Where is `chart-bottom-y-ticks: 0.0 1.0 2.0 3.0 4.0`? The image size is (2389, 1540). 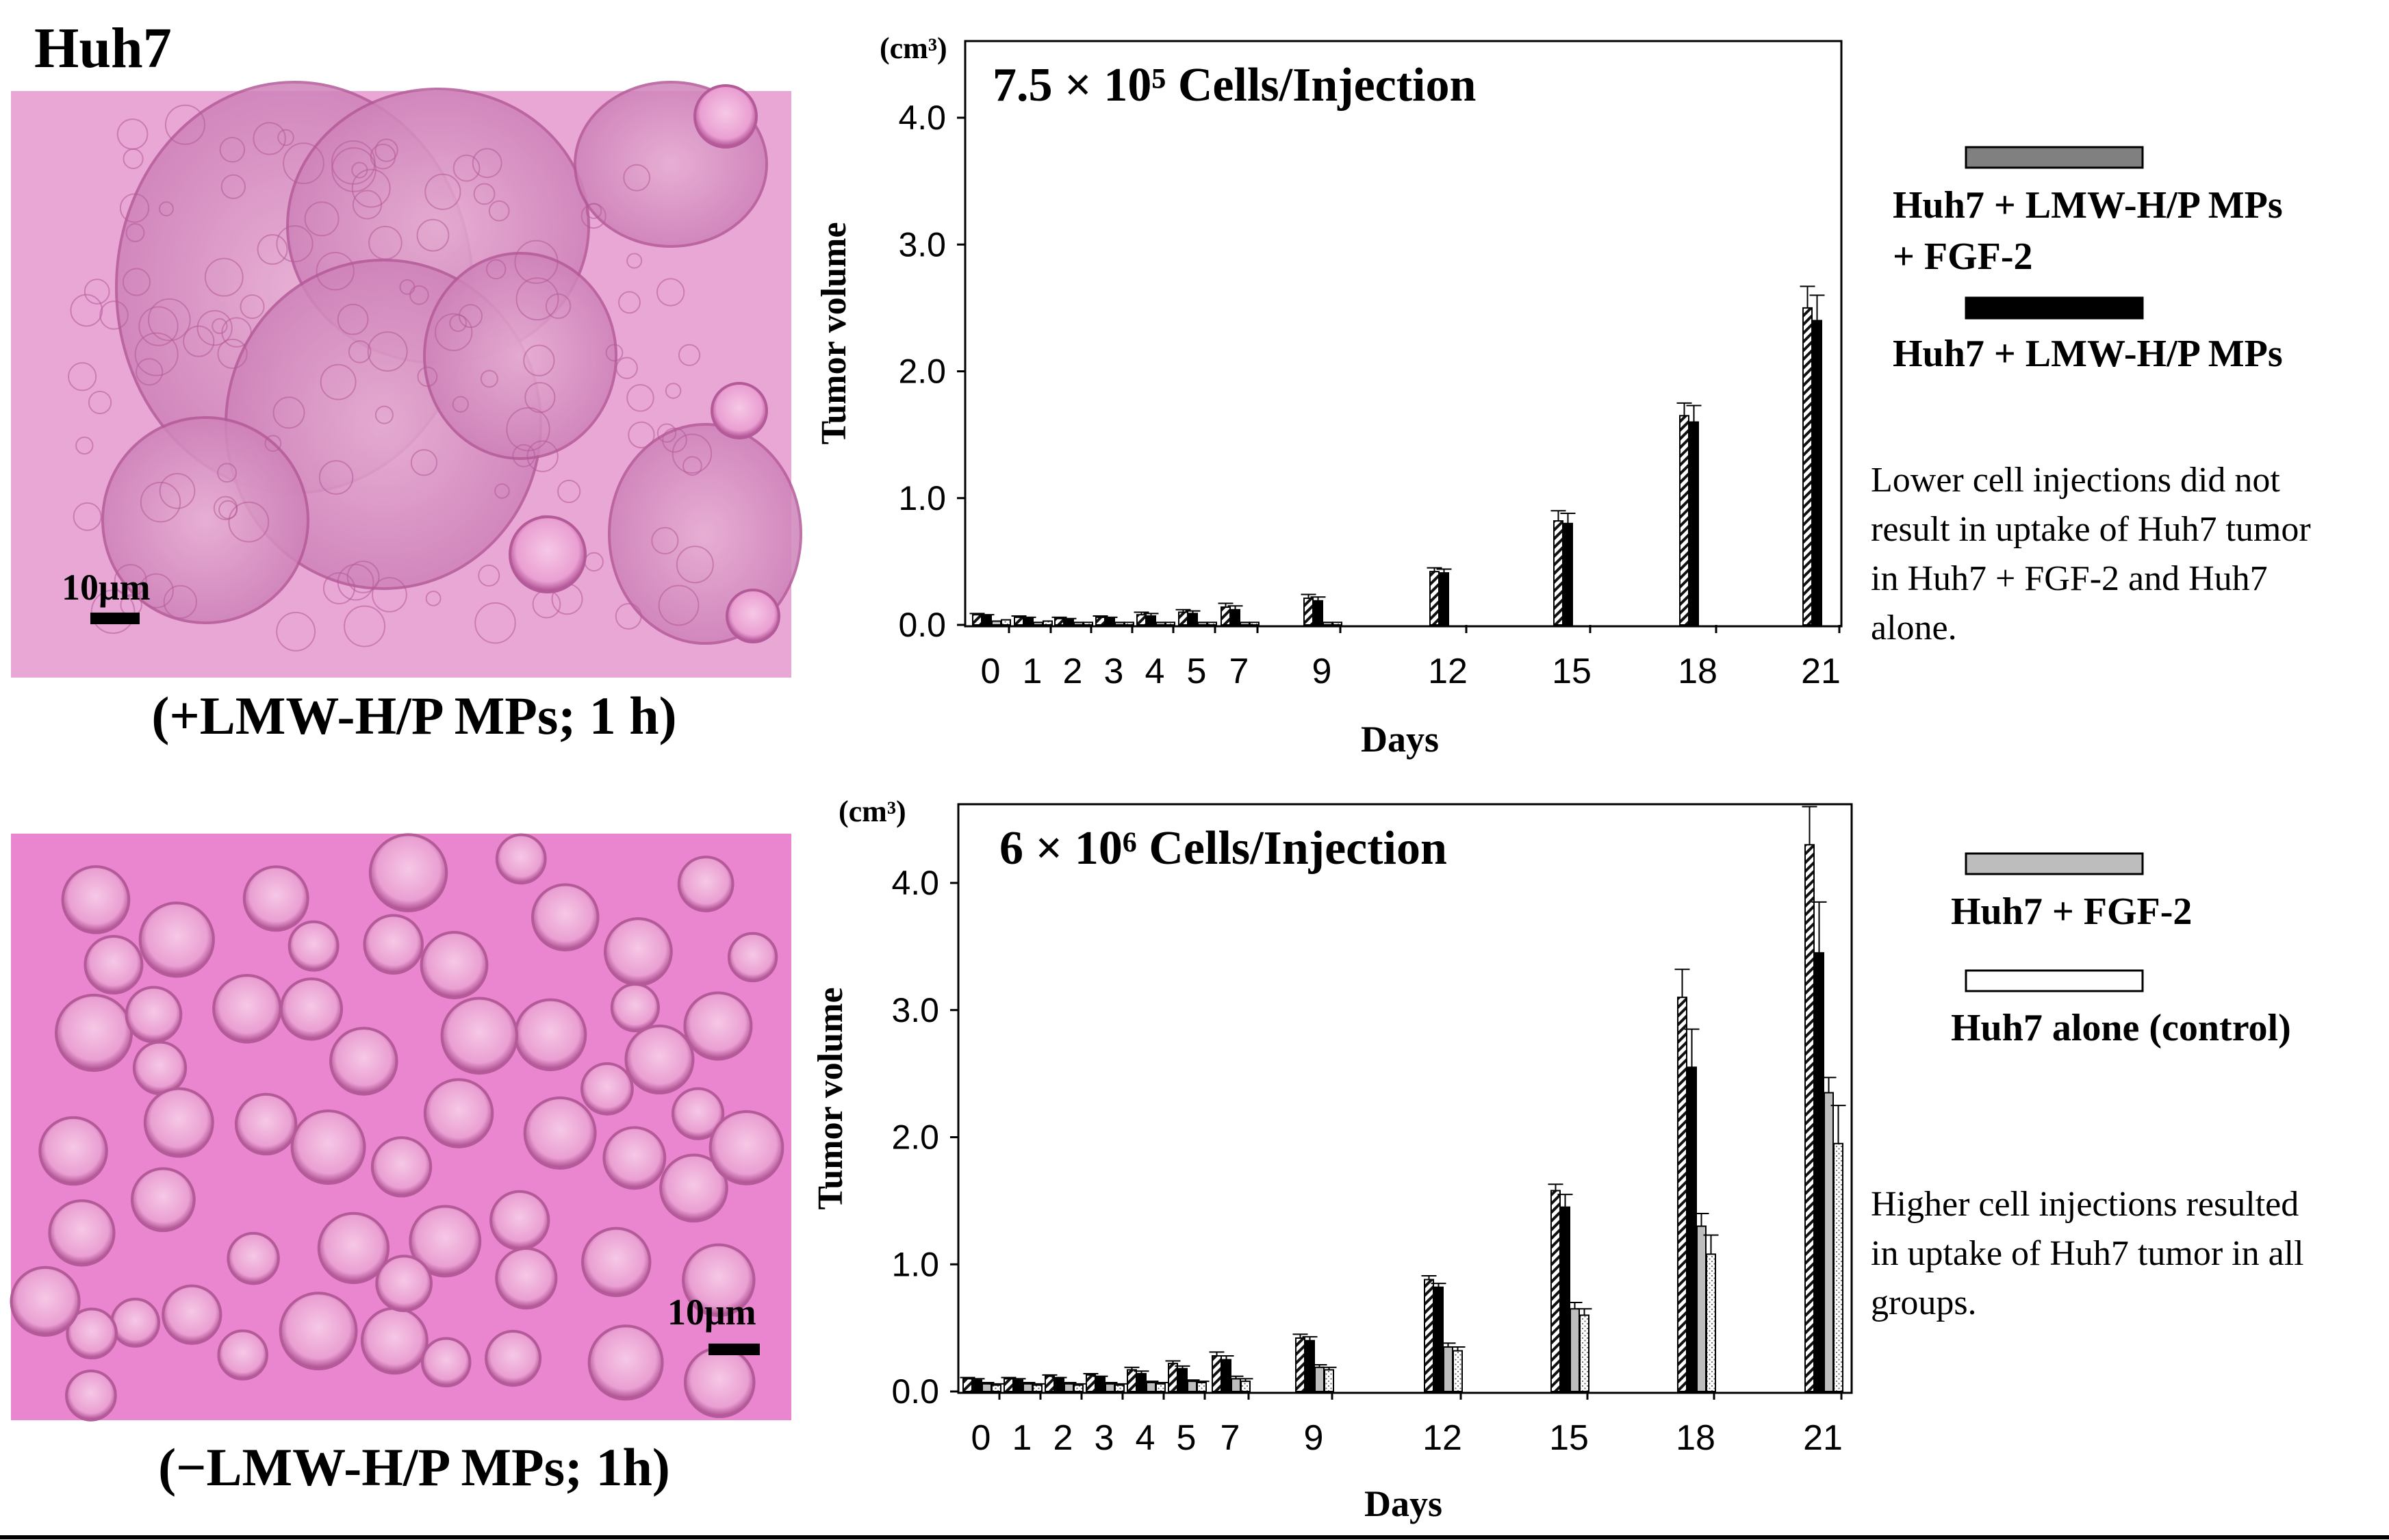
chart-bottom-y-ticks: 0.0 1.0 2.0 3.0 4.0 is located at coordinates (924, 1137).